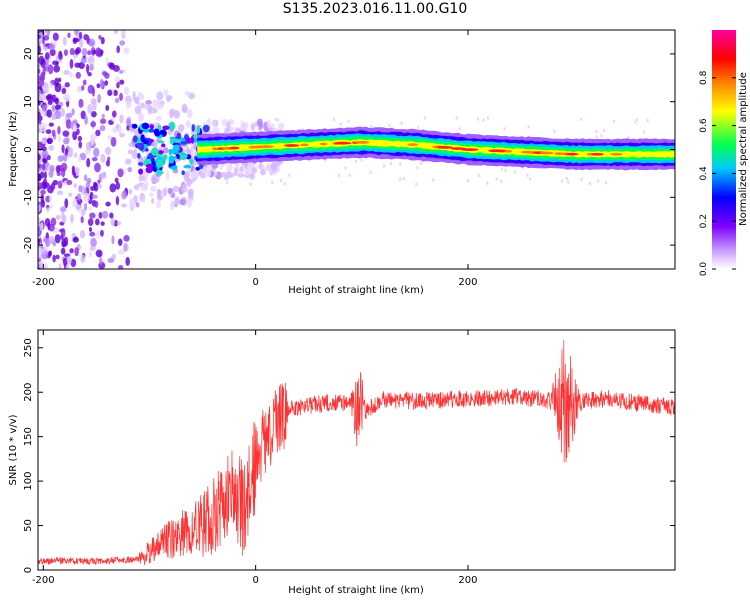 This screenshot has width=750, height=600. What do you see at coordinates (28, 54) in the screenshot?
I see `spectrogram-y-label: 20` at bounding box center [28, 54].